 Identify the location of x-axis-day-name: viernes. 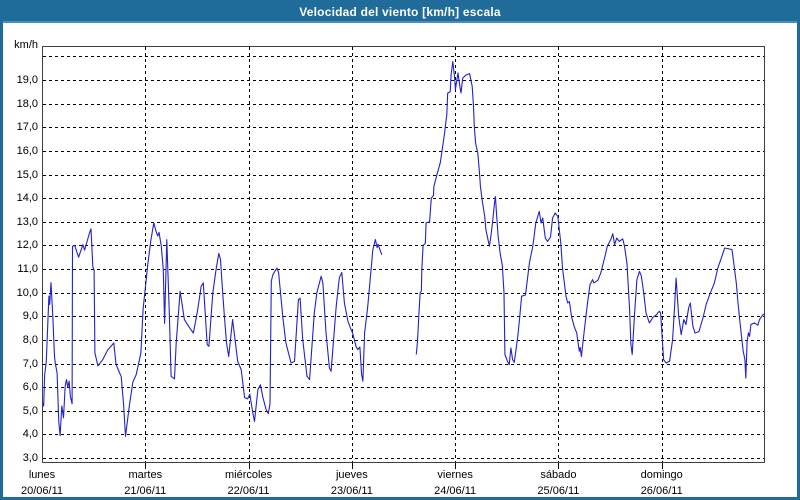
(455, 475).